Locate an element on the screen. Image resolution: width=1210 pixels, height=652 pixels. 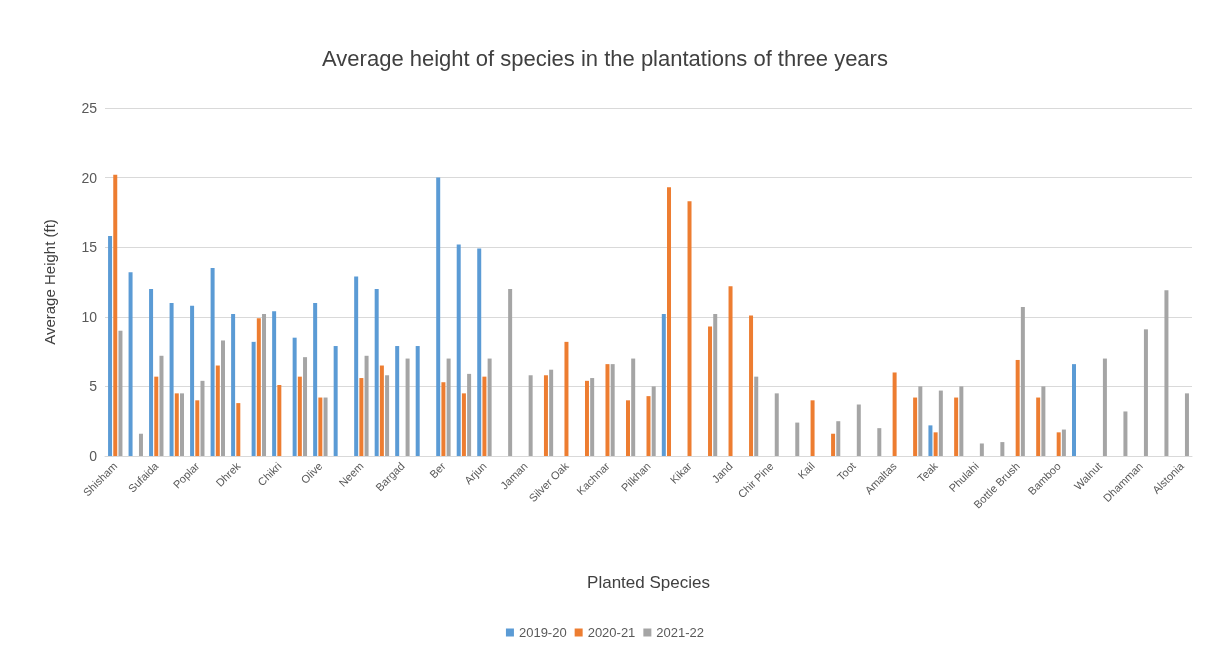
legend-label: 2019-20 is located at coordinates (542, 632).